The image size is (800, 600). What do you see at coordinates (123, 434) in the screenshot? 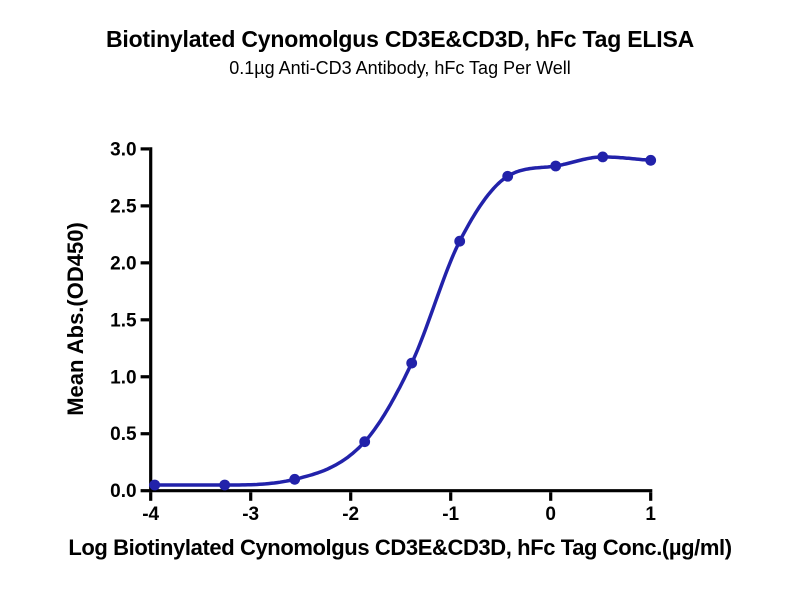
I see `y-tick-label: 0.5` at bounding box center [123, 434].